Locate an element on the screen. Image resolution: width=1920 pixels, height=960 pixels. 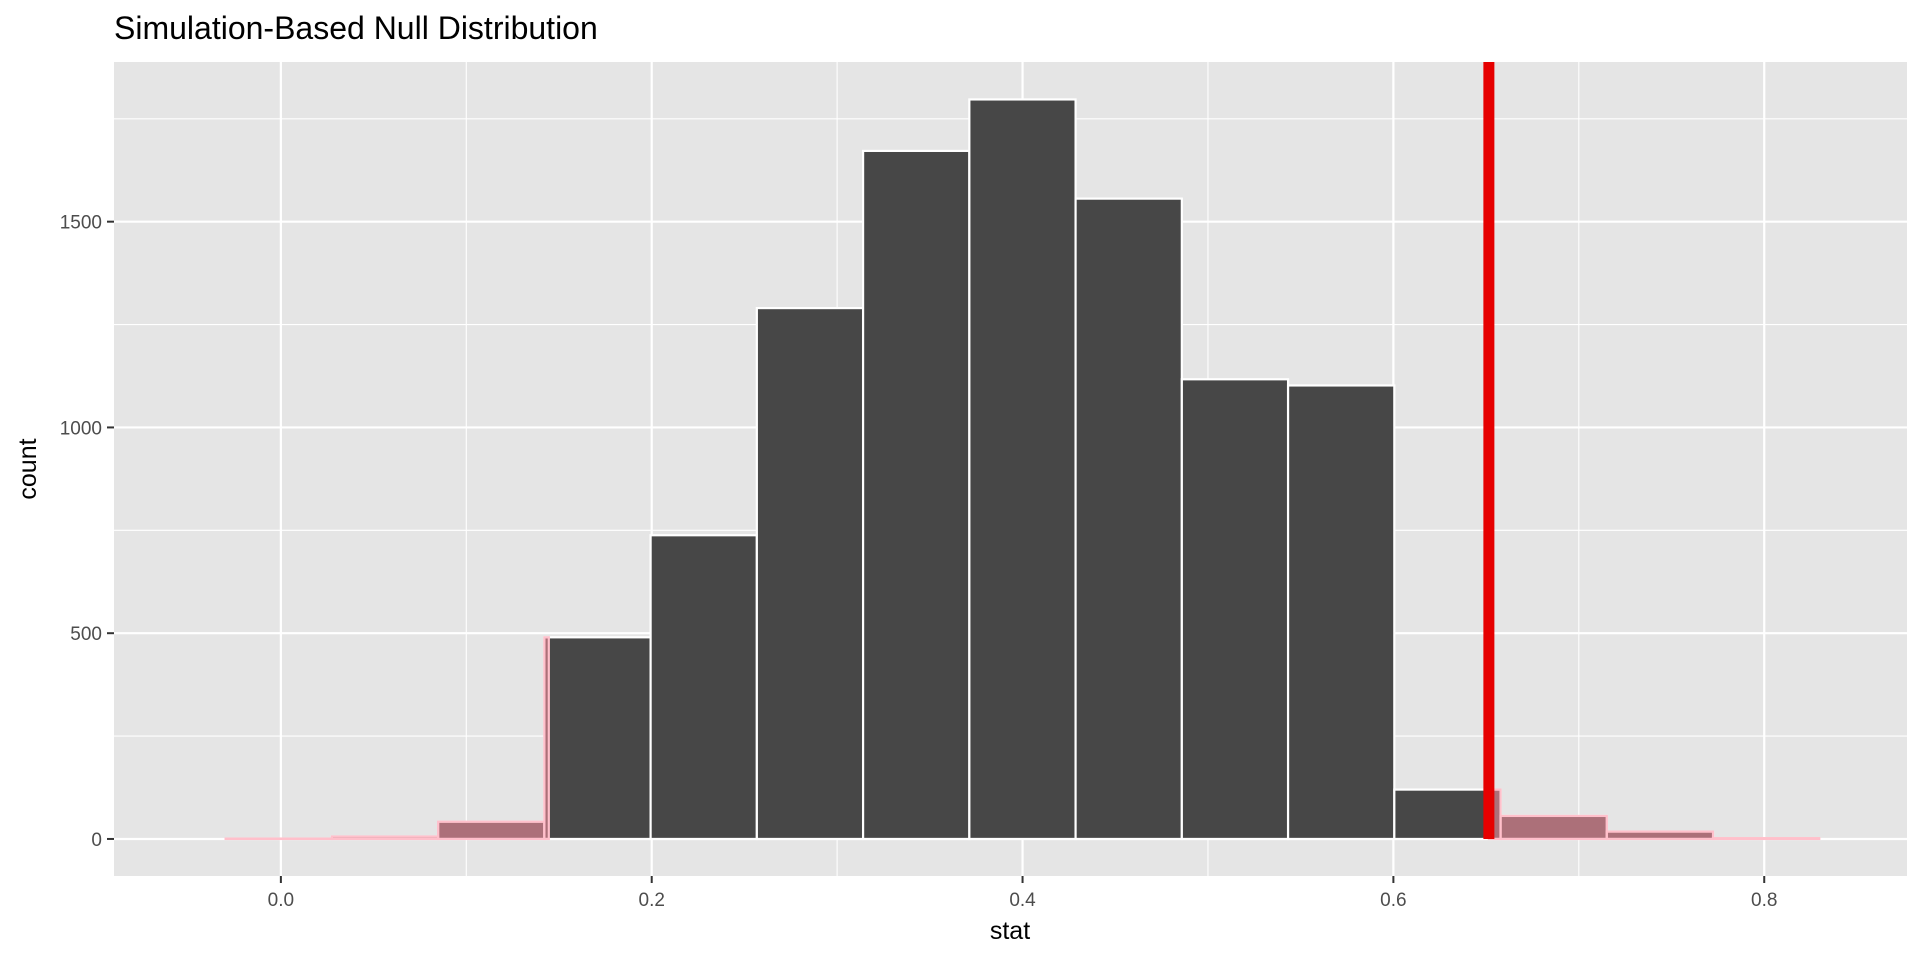
x-tick-label: 0.8 is located at coordinates (1764, 900).